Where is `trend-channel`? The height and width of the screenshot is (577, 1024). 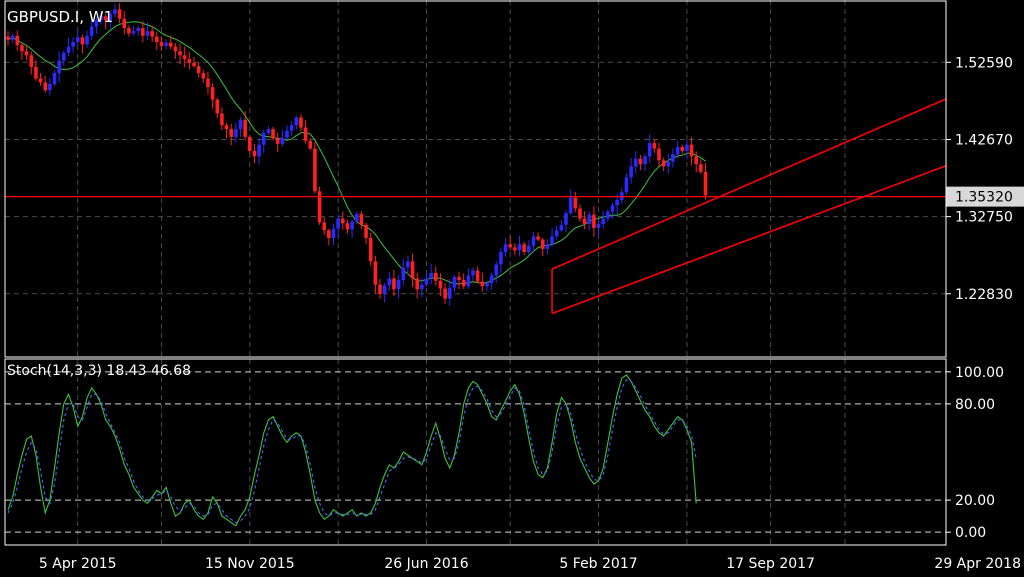
trend-channel is located at coordinates (749, 206).